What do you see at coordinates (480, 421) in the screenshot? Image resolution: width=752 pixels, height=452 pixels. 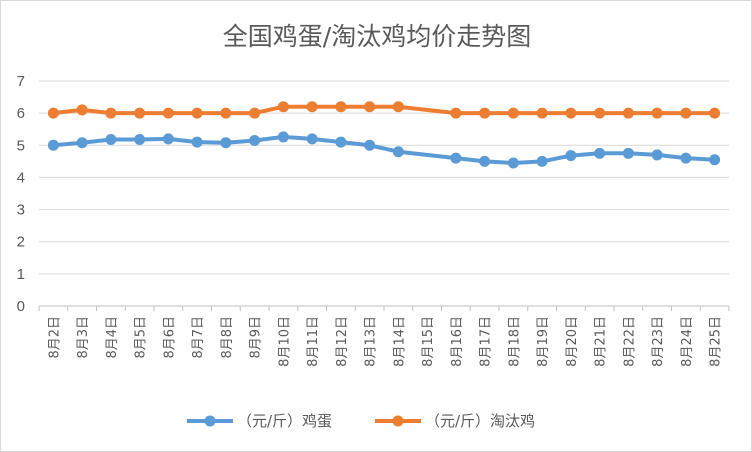 I see `legend-label: （元/斤）淘汰鸡` at bounding box center [480, 421].